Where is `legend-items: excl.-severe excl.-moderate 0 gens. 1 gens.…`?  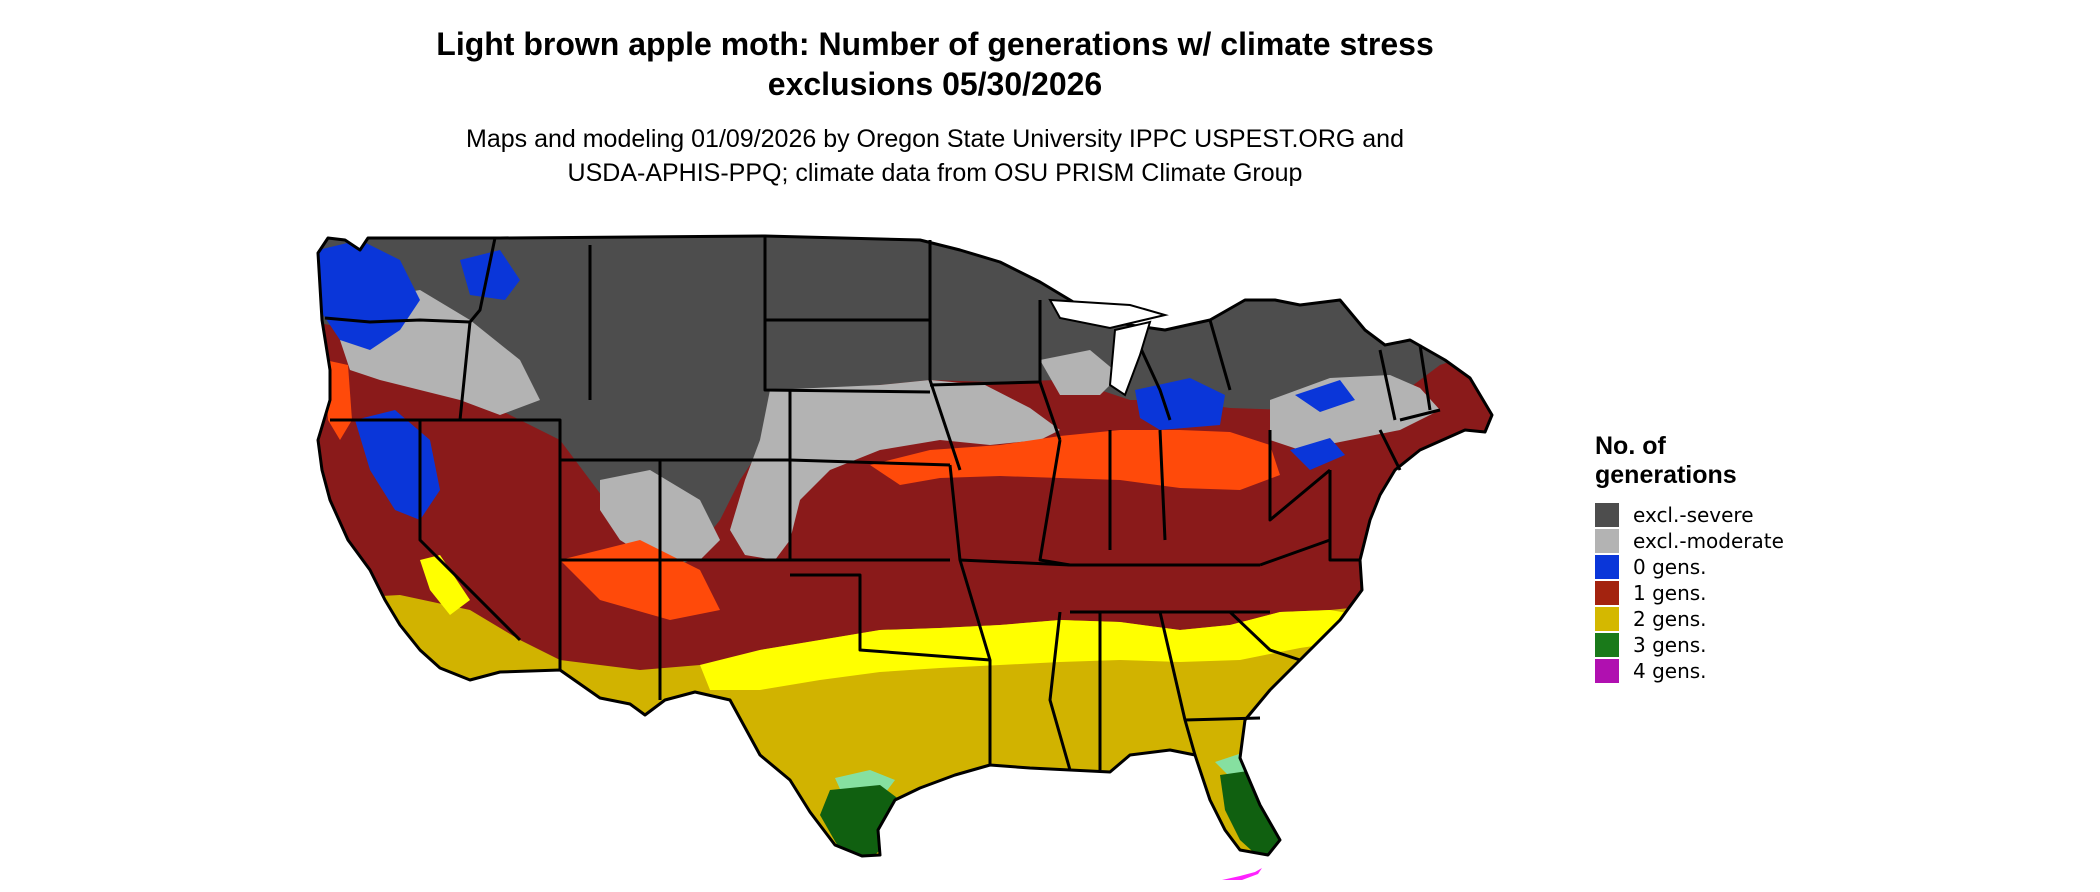 legend-items: excl.-severe excl.-moderate 0 gens. 1 gens.… is located at coordinates (1689, 593).